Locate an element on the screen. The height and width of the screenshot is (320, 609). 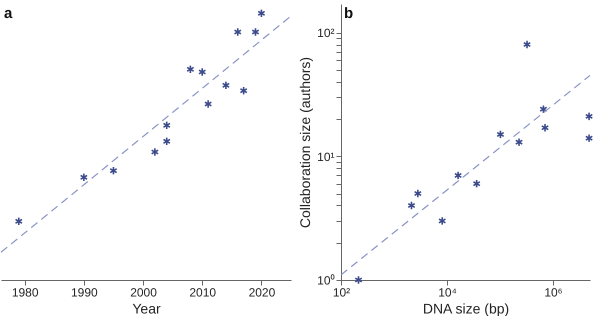
x-tick-label: 2020 is located at coordinates (262, 293).